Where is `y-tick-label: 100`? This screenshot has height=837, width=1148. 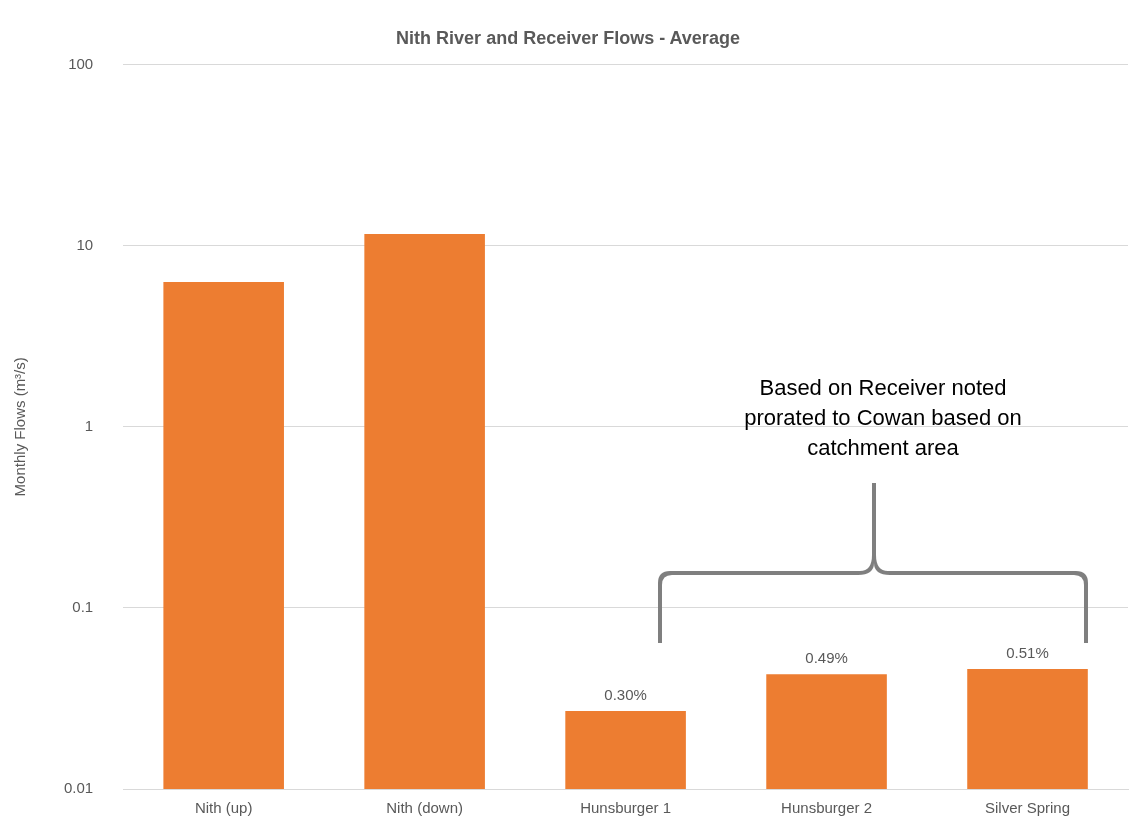 y-tick-label: 100 is located at coordinates (81, 63).